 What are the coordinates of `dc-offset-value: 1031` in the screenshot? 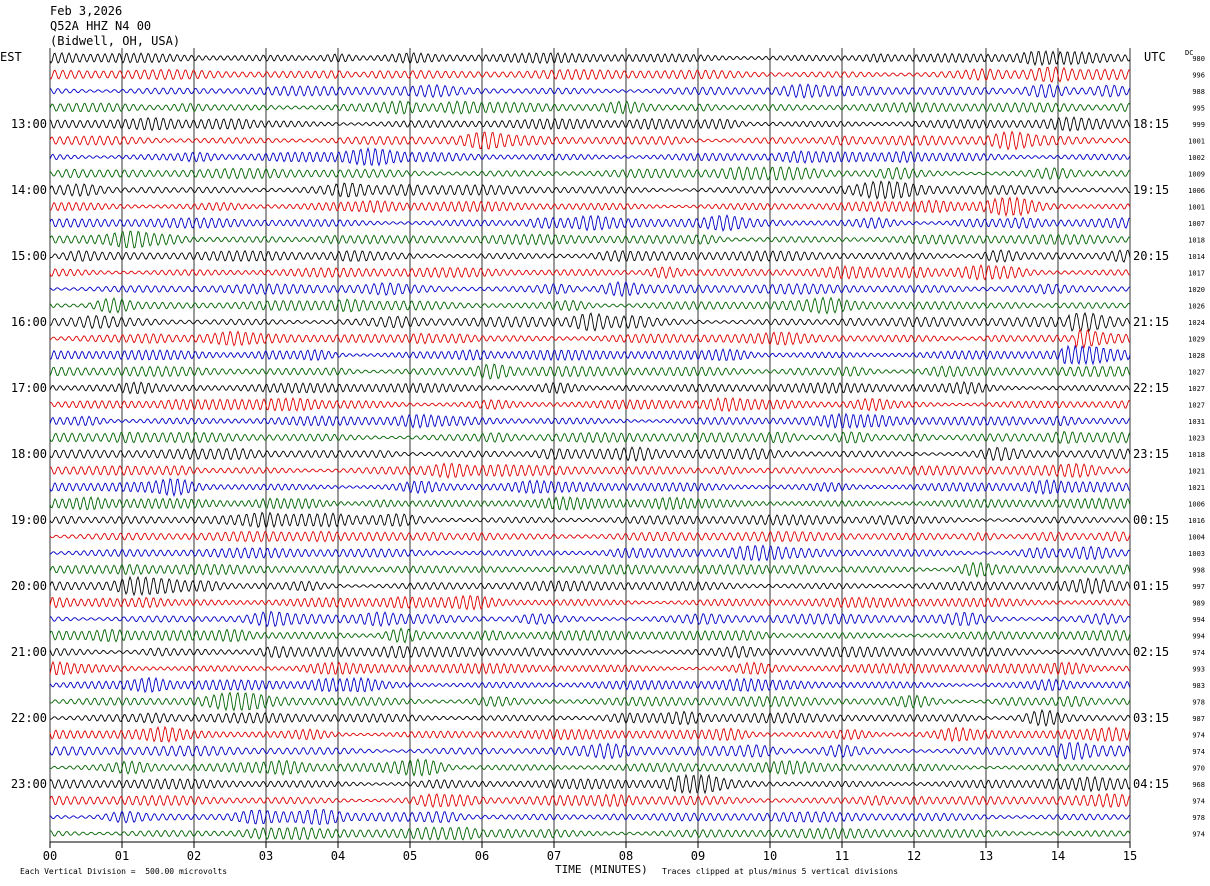 It's located at (1196, 422).